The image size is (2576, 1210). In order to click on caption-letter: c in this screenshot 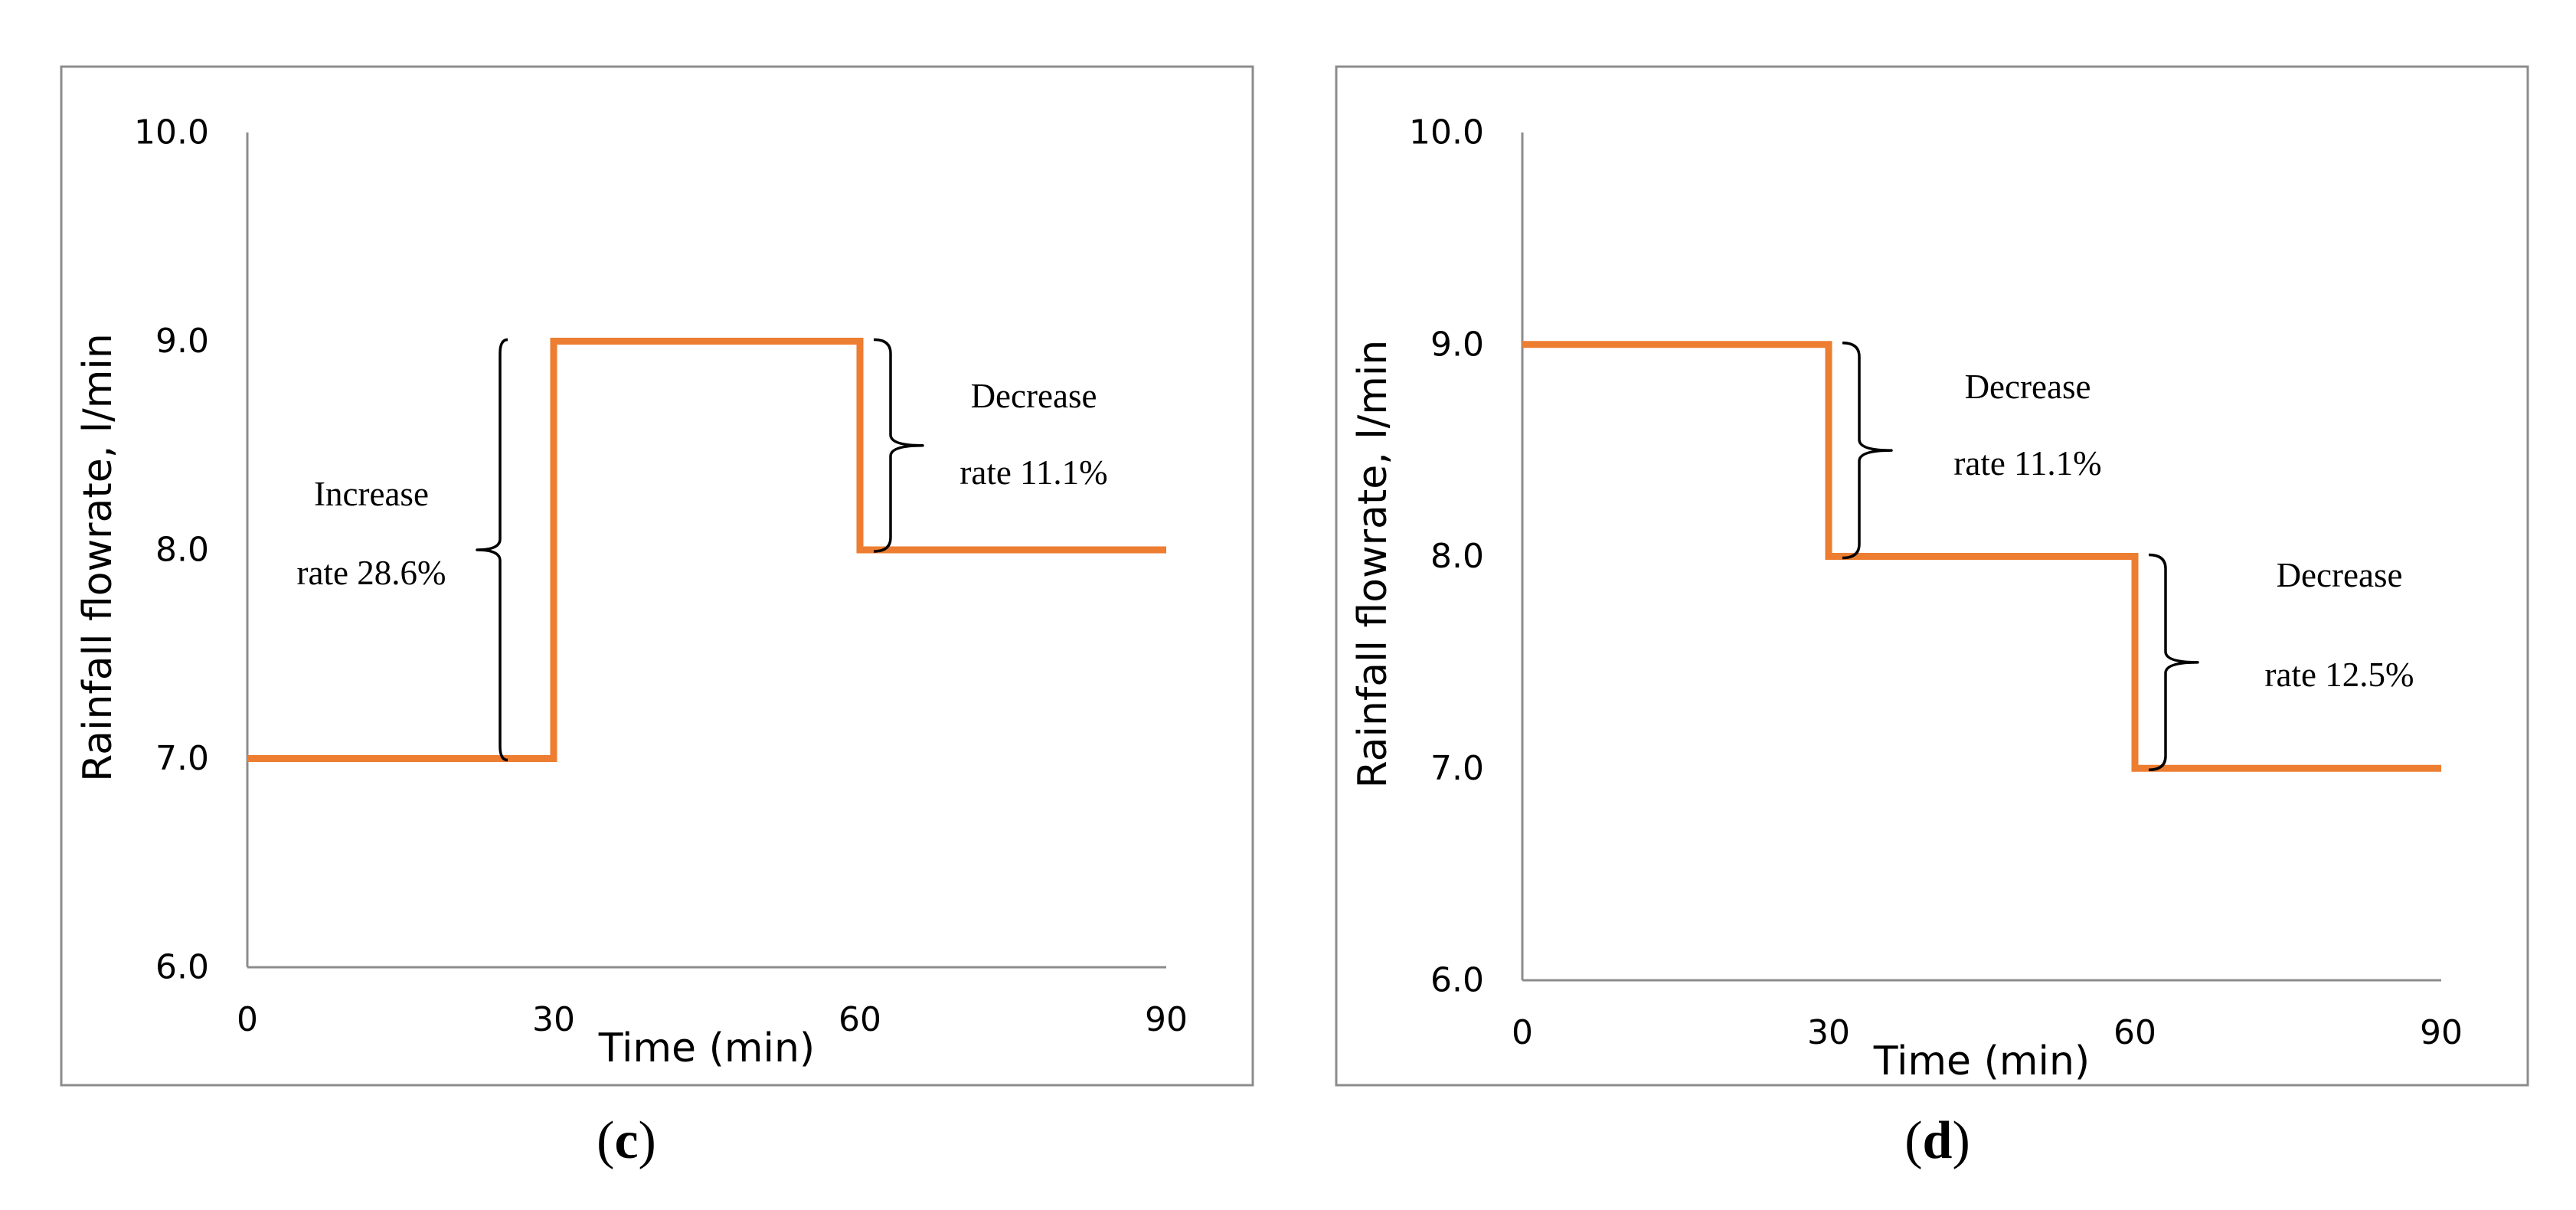, I will do `click(626, 1140)`.